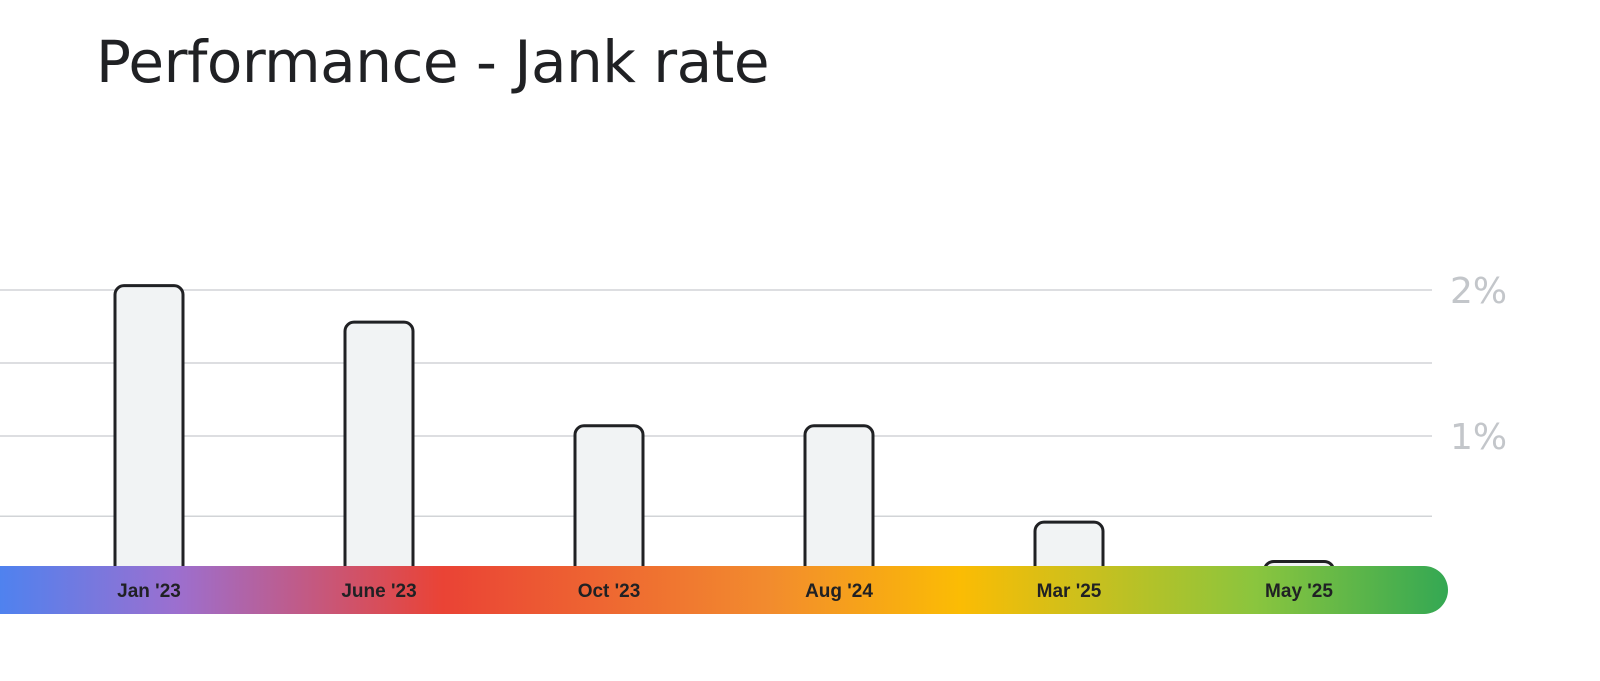 This screenshot has height=681, width=1600. Describe the element at coordinates (609, 591) in the screenshot. I see `x-tick-label: Oct '23` at that location.